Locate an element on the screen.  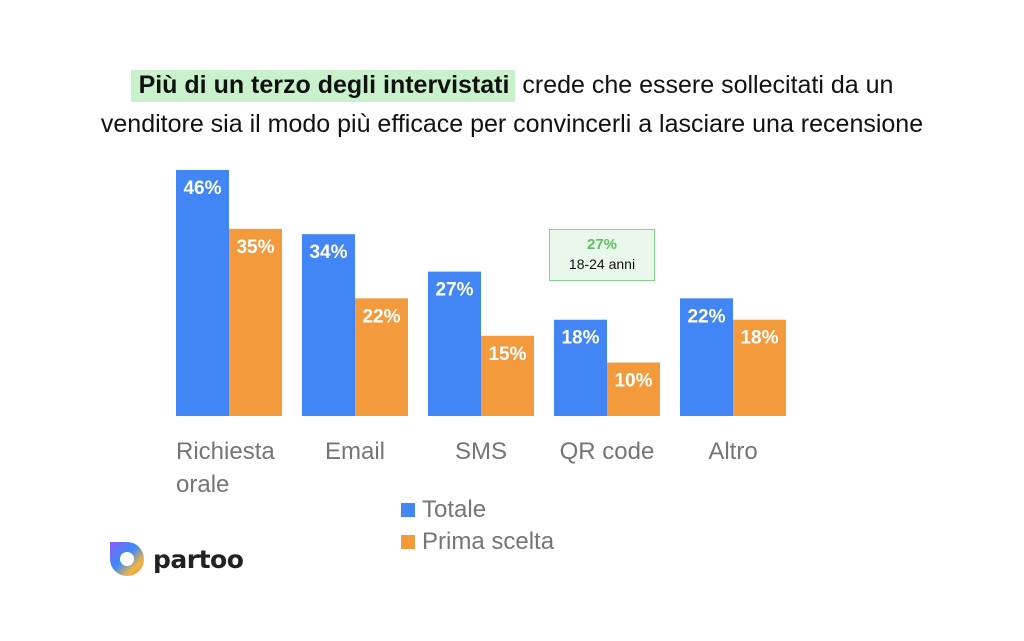
category-label: orale is located at coordinates (202, 484).